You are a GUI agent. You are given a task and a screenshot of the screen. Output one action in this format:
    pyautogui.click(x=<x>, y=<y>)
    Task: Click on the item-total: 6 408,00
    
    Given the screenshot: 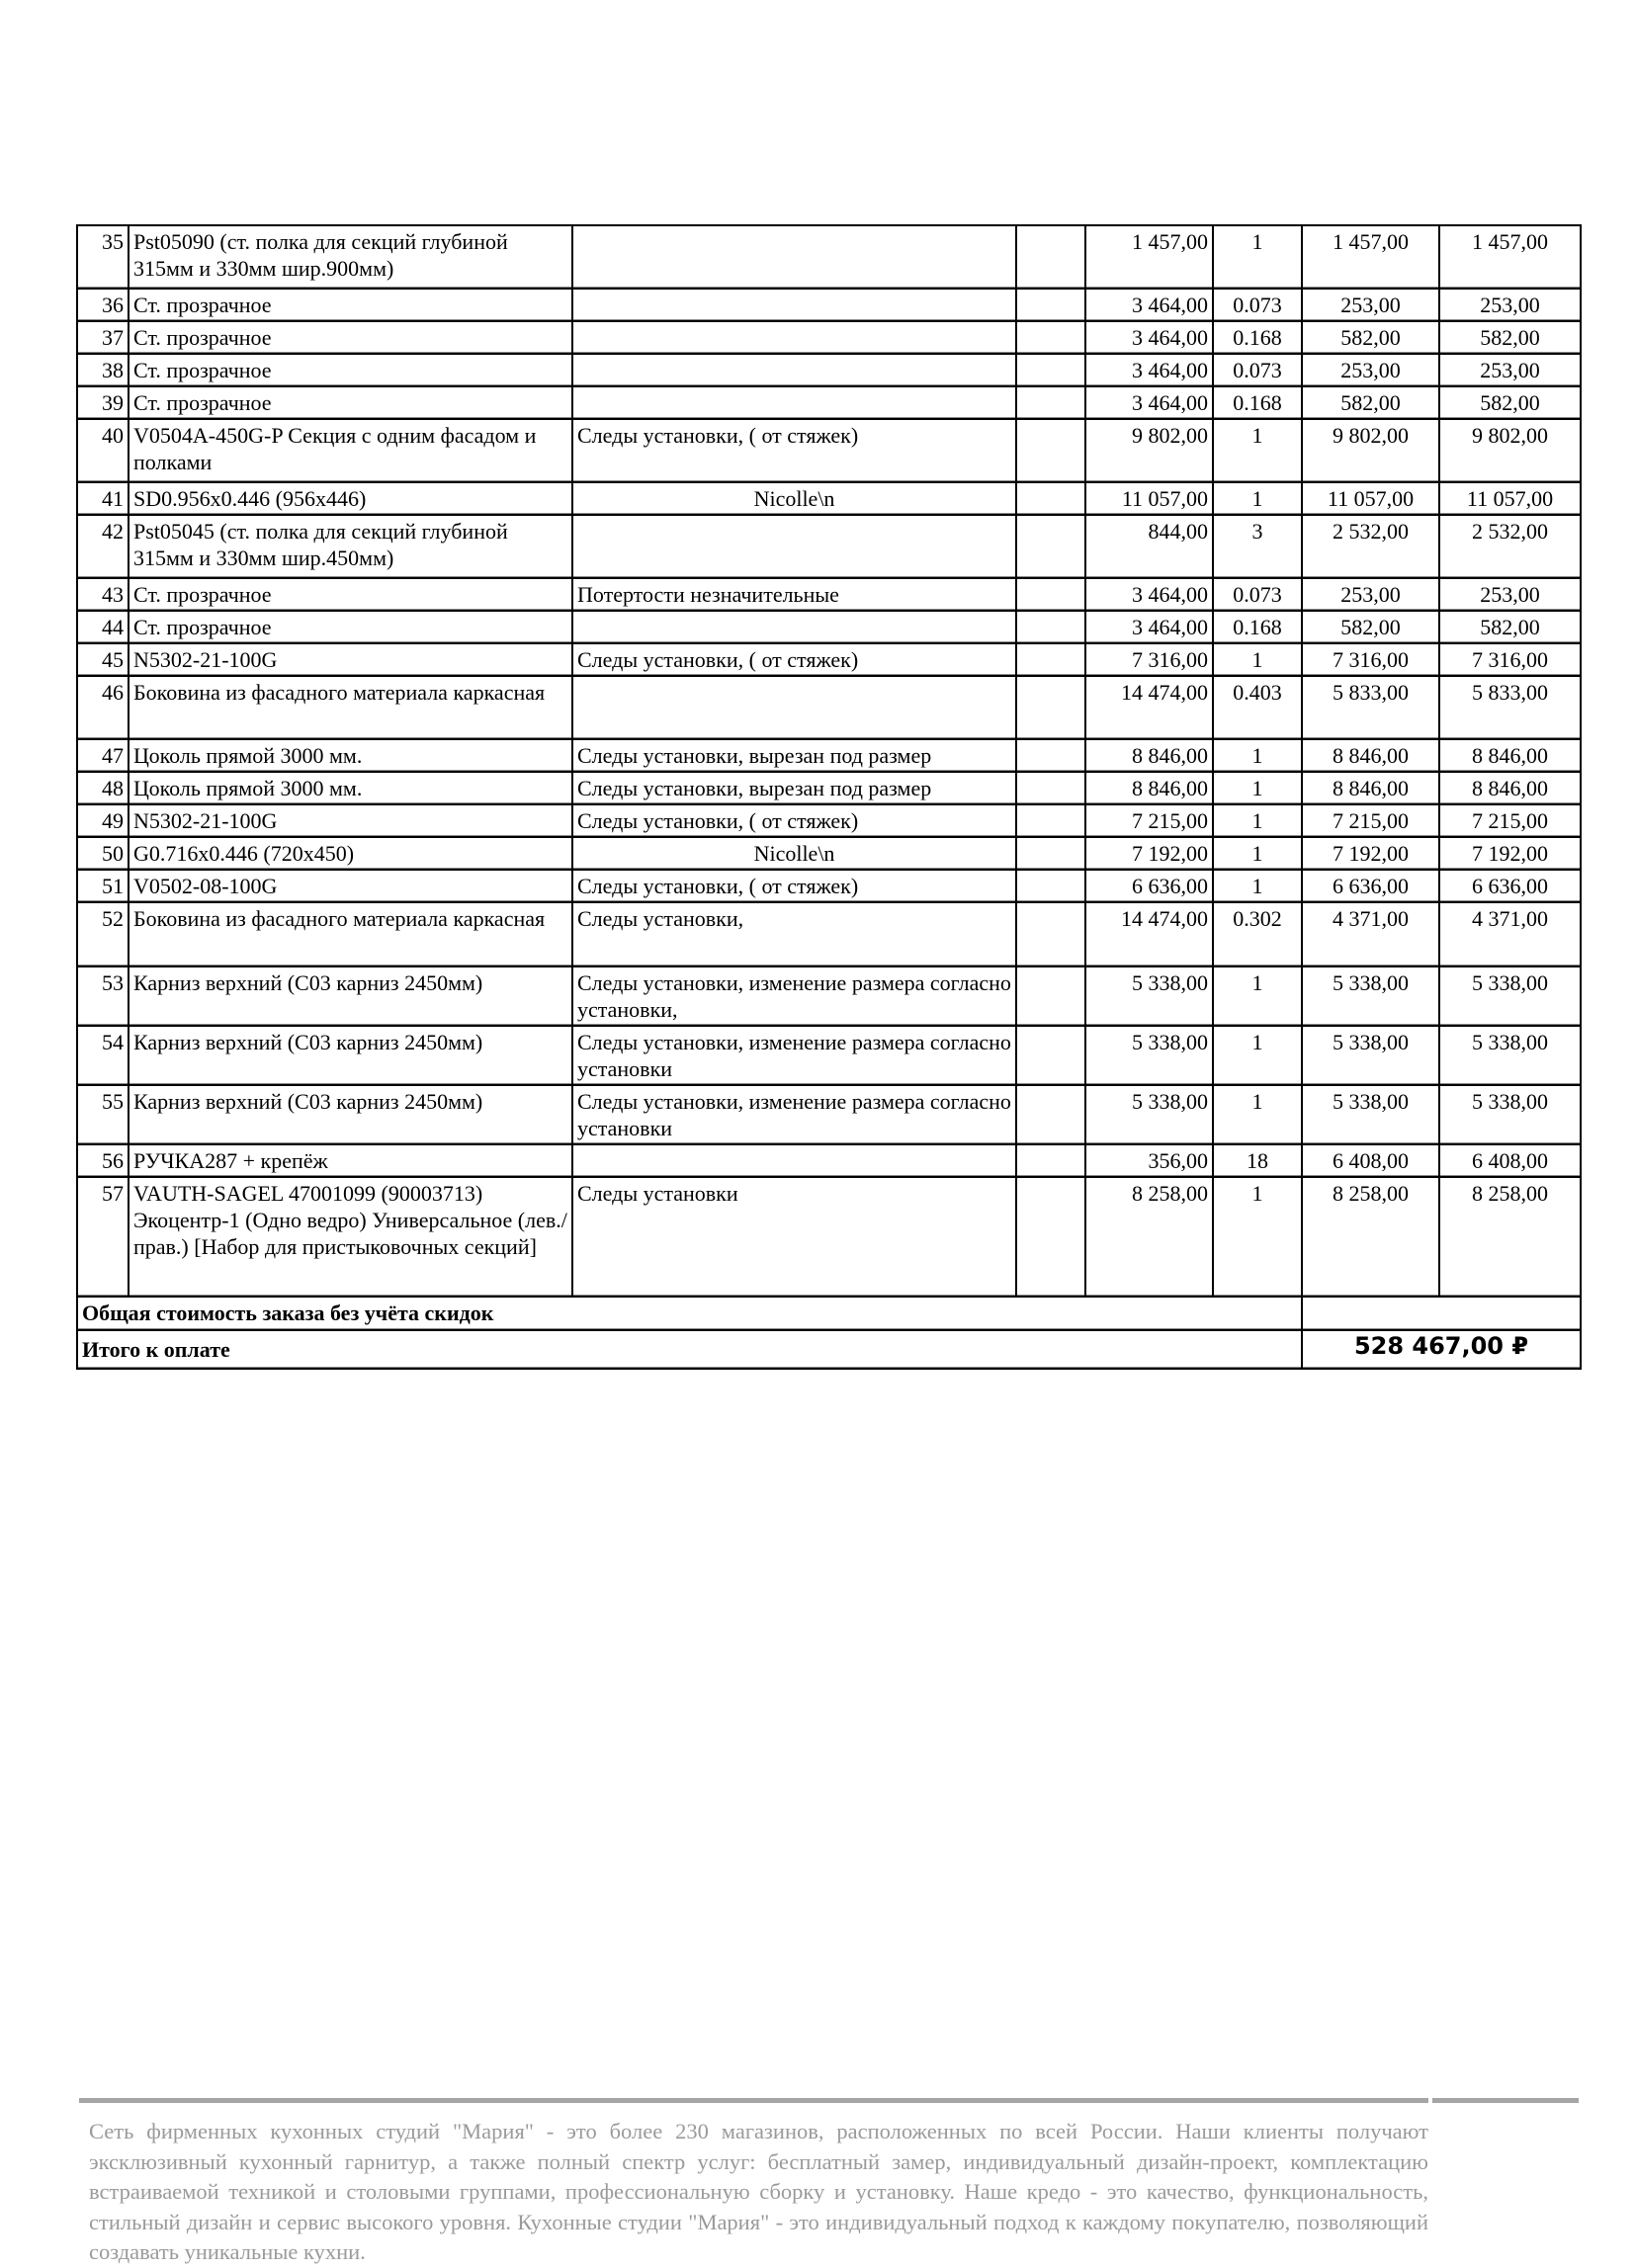 What is the action you would take?
    pyautogui.click(x=1510, y=1160)
    